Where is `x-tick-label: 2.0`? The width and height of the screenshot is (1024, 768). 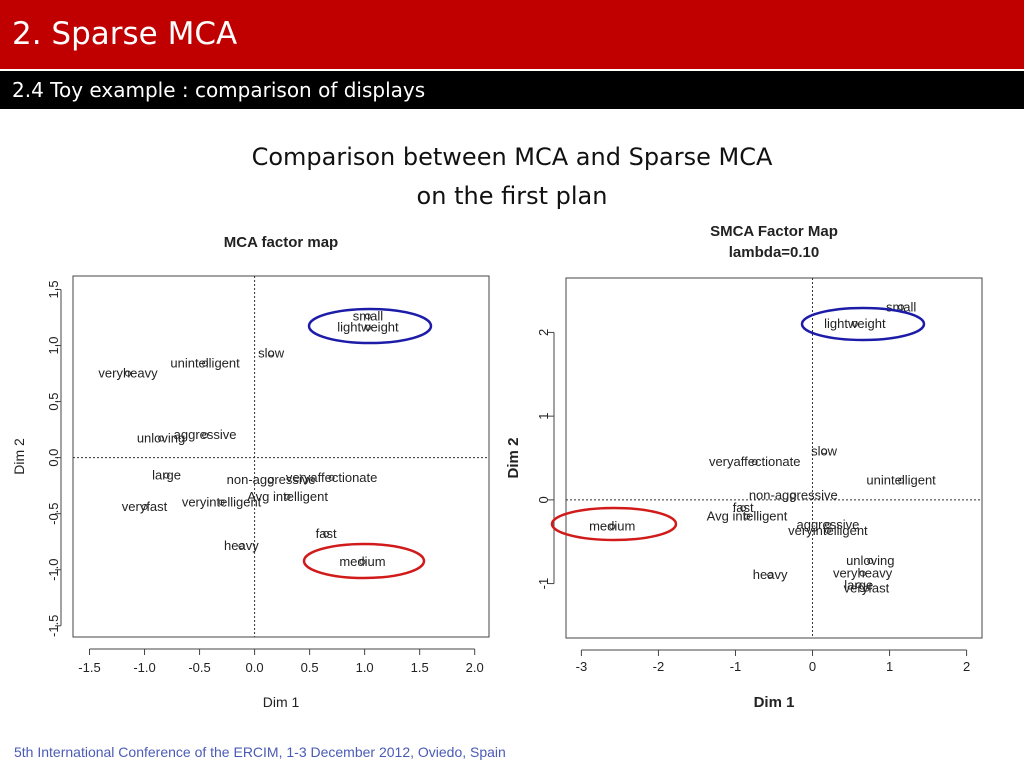
x-tick-label: 2.0 is located at coordinates (475, 667).